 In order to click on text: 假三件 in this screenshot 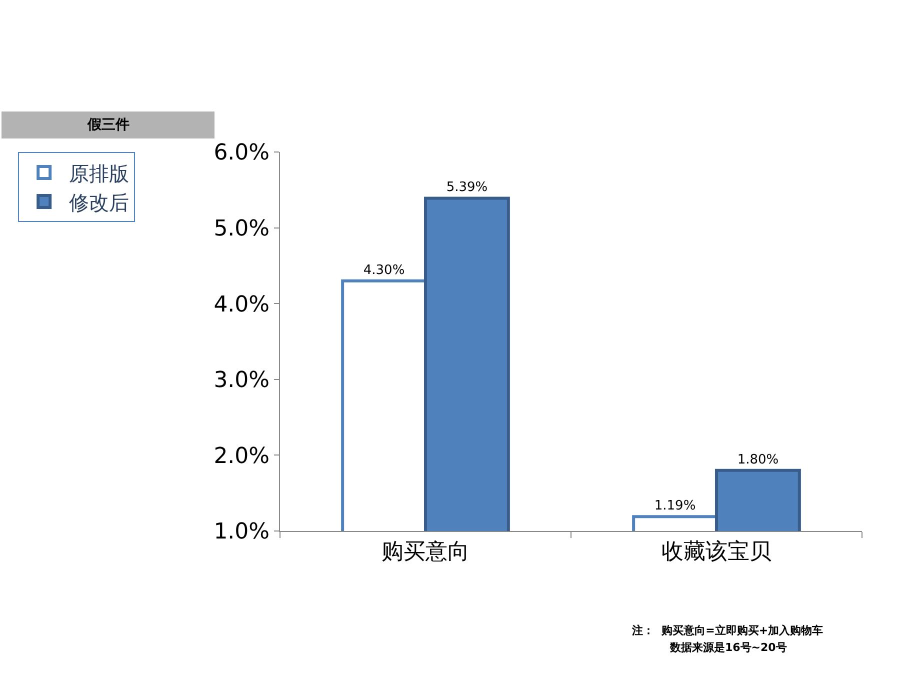, I will do `click(108, 125)`.